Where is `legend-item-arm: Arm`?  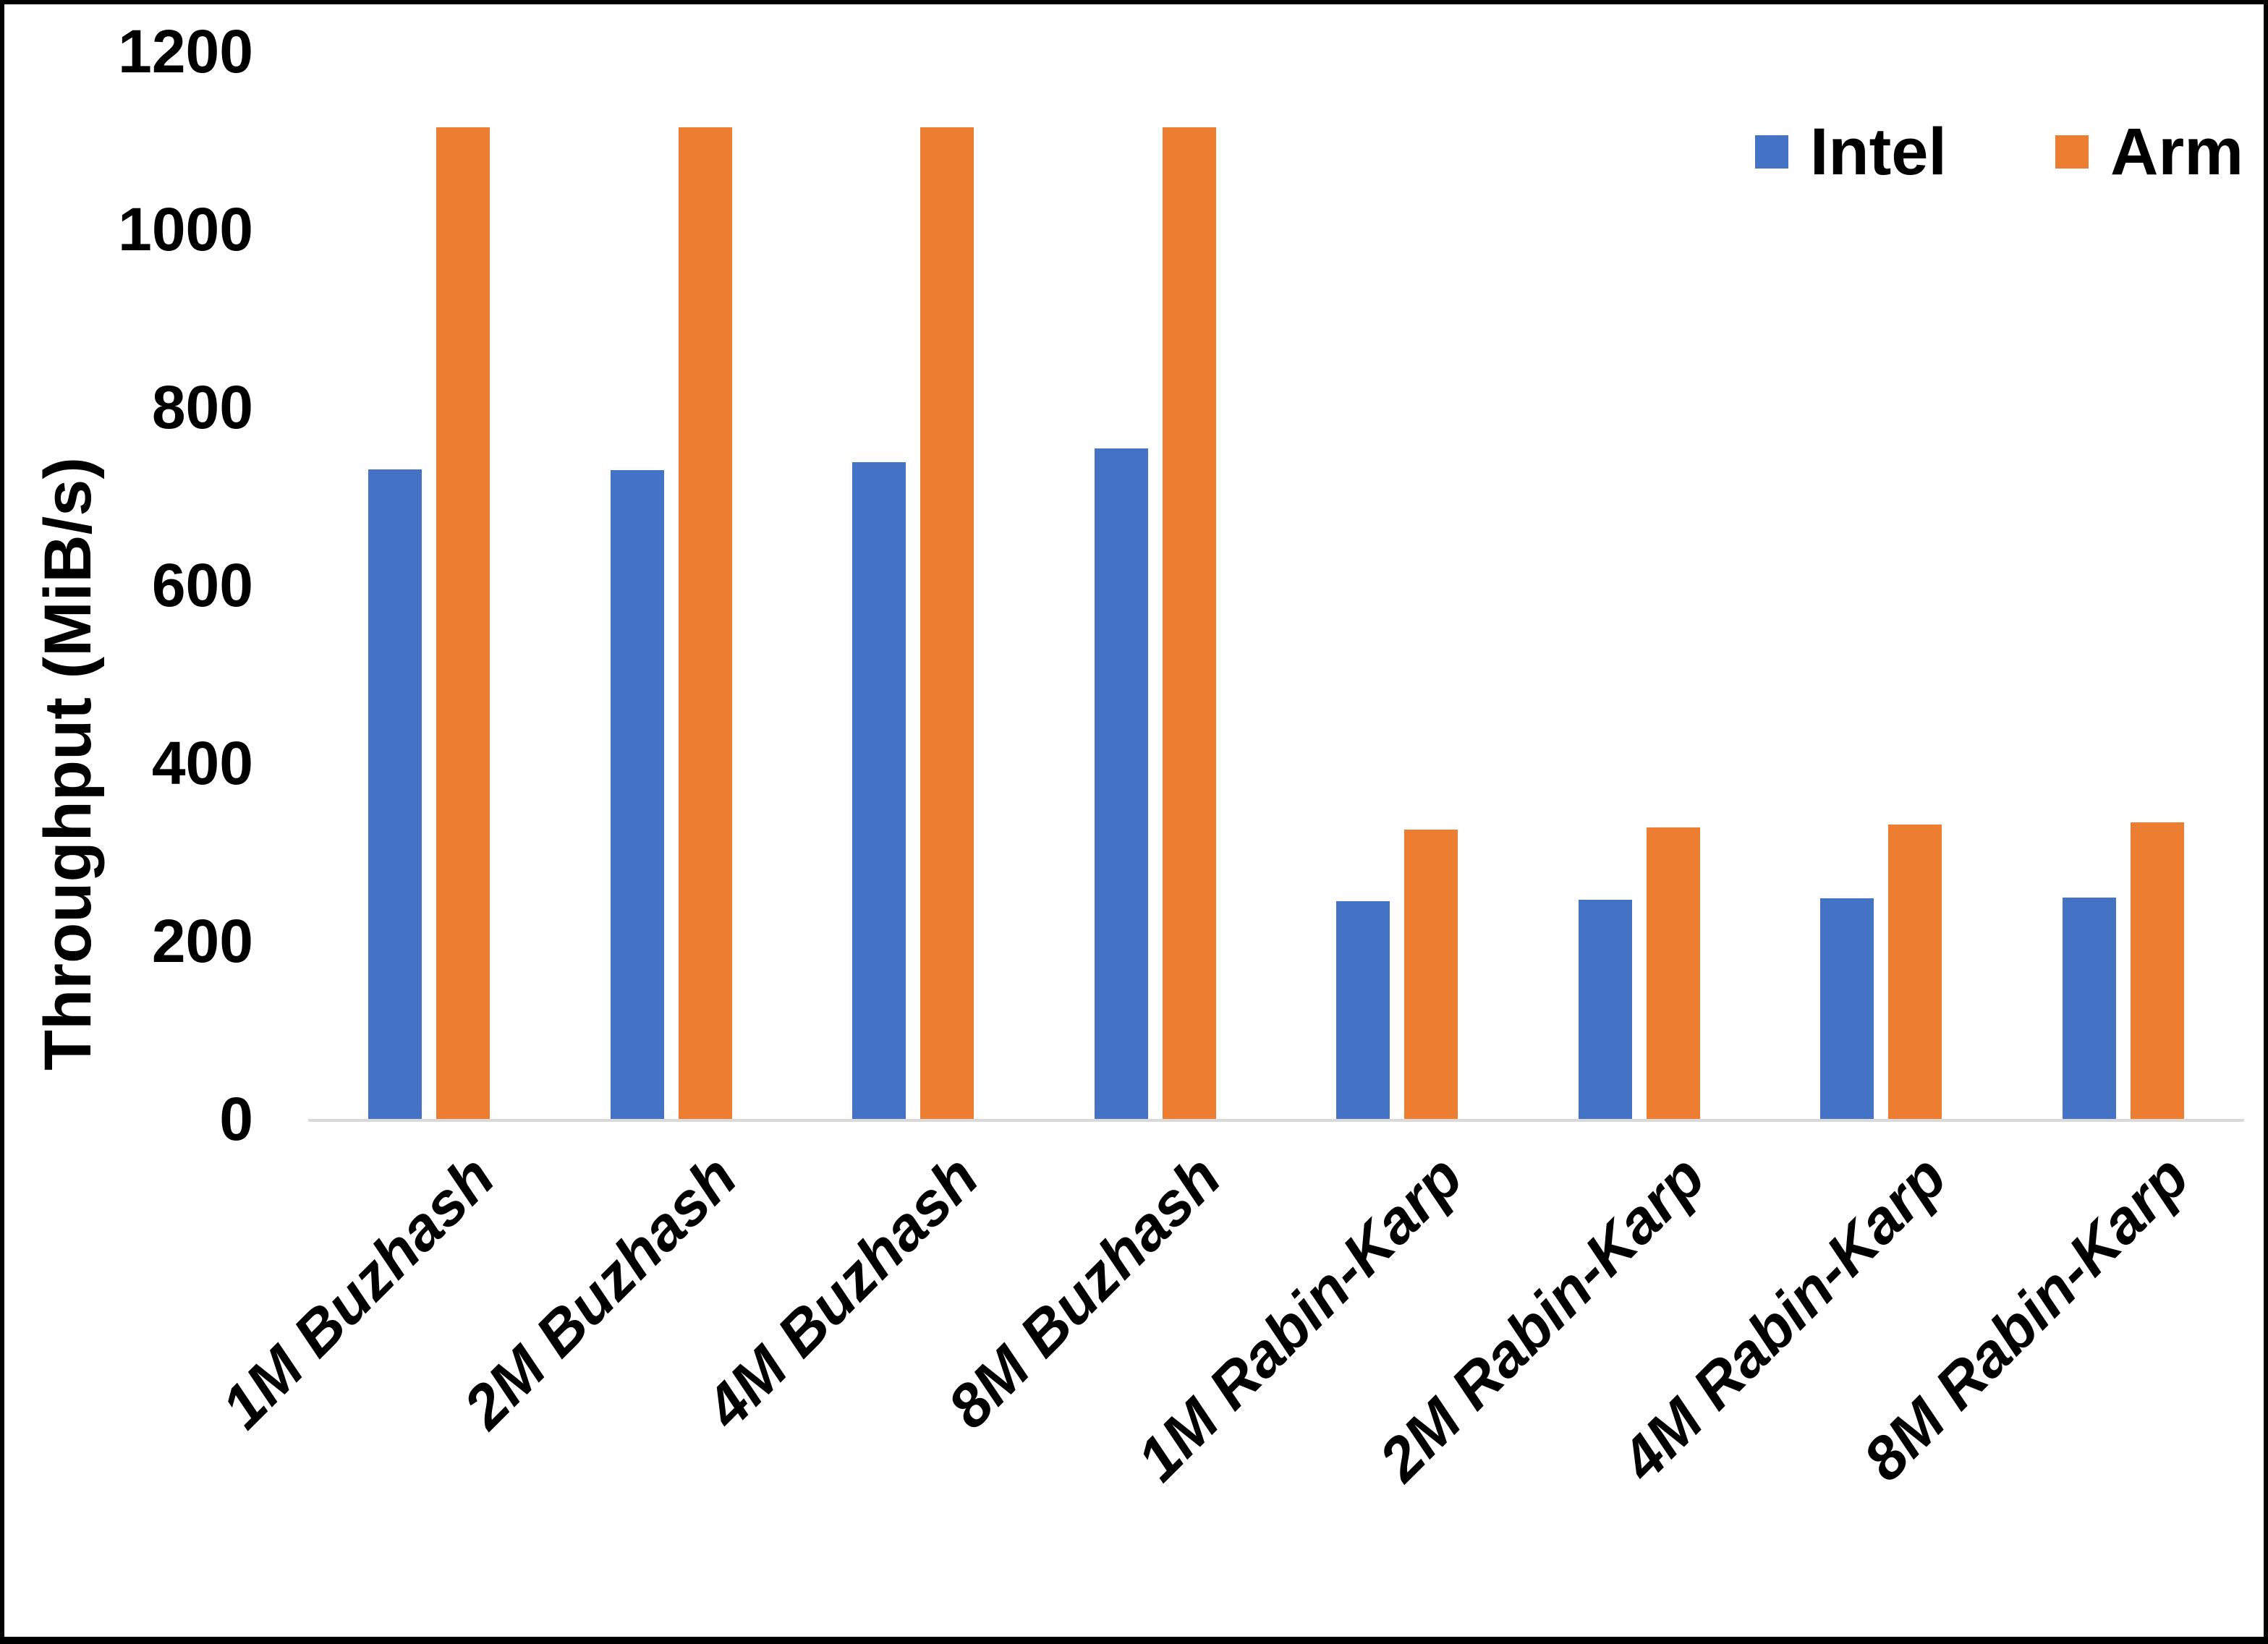 legend-item-arm: Arm is located at coordinates (2149, 152).